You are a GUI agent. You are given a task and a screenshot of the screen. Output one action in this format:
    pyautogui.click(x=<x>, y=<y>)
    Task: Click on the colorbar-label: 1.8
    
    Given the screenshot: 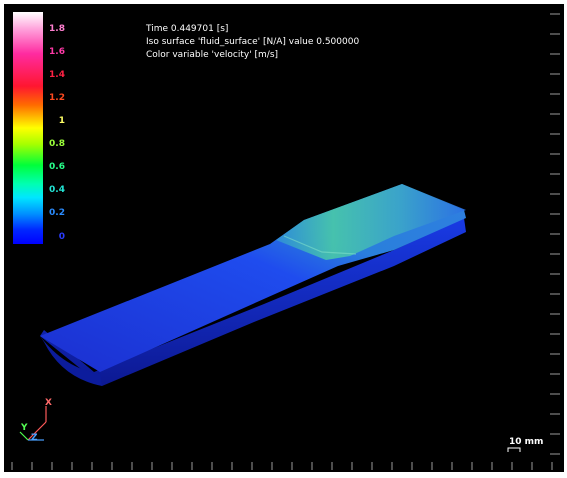 What is the action you would take?
    pyautogui.click(x=57, y=29)
    